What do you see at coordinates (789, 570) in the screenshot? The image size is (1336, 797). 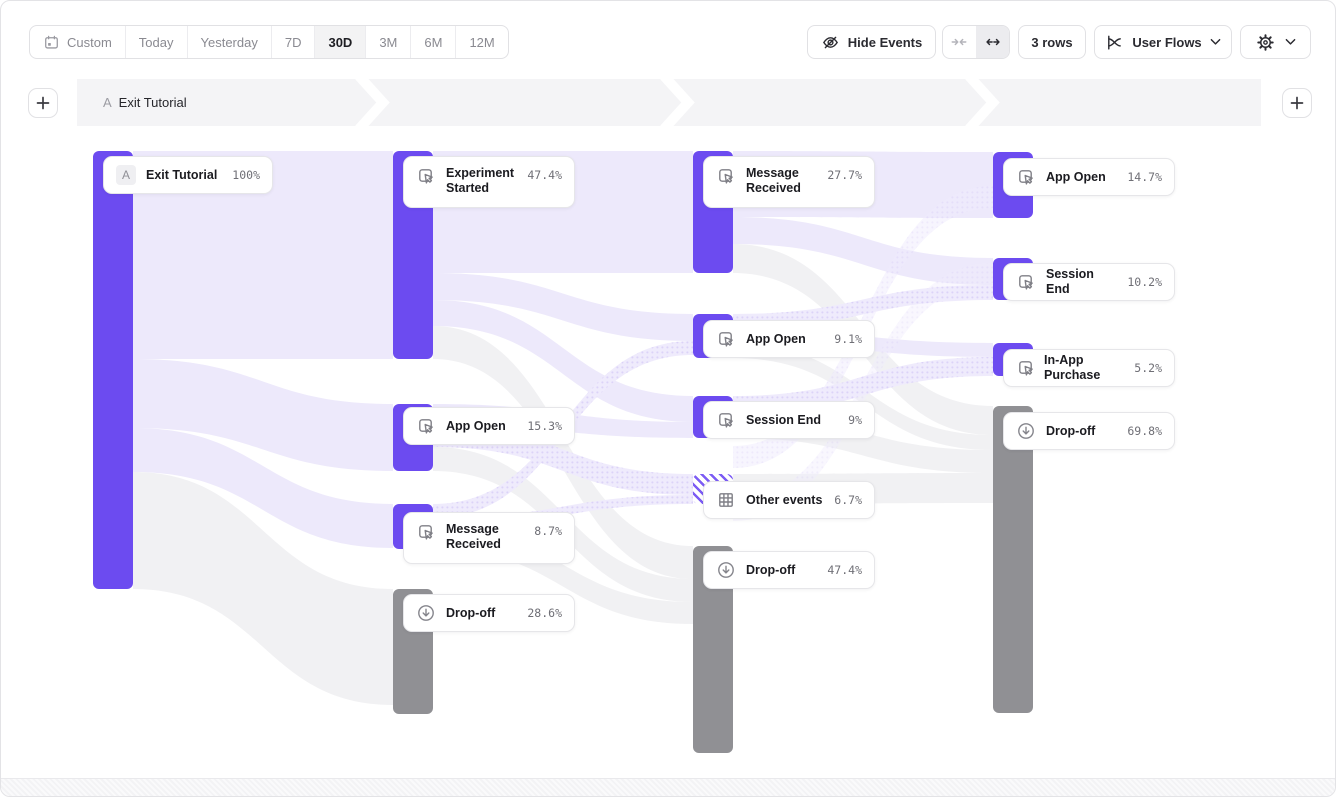 I see `node-card-drop-off-3: Drop-off 47.4%` at bounding box center [789, 570].